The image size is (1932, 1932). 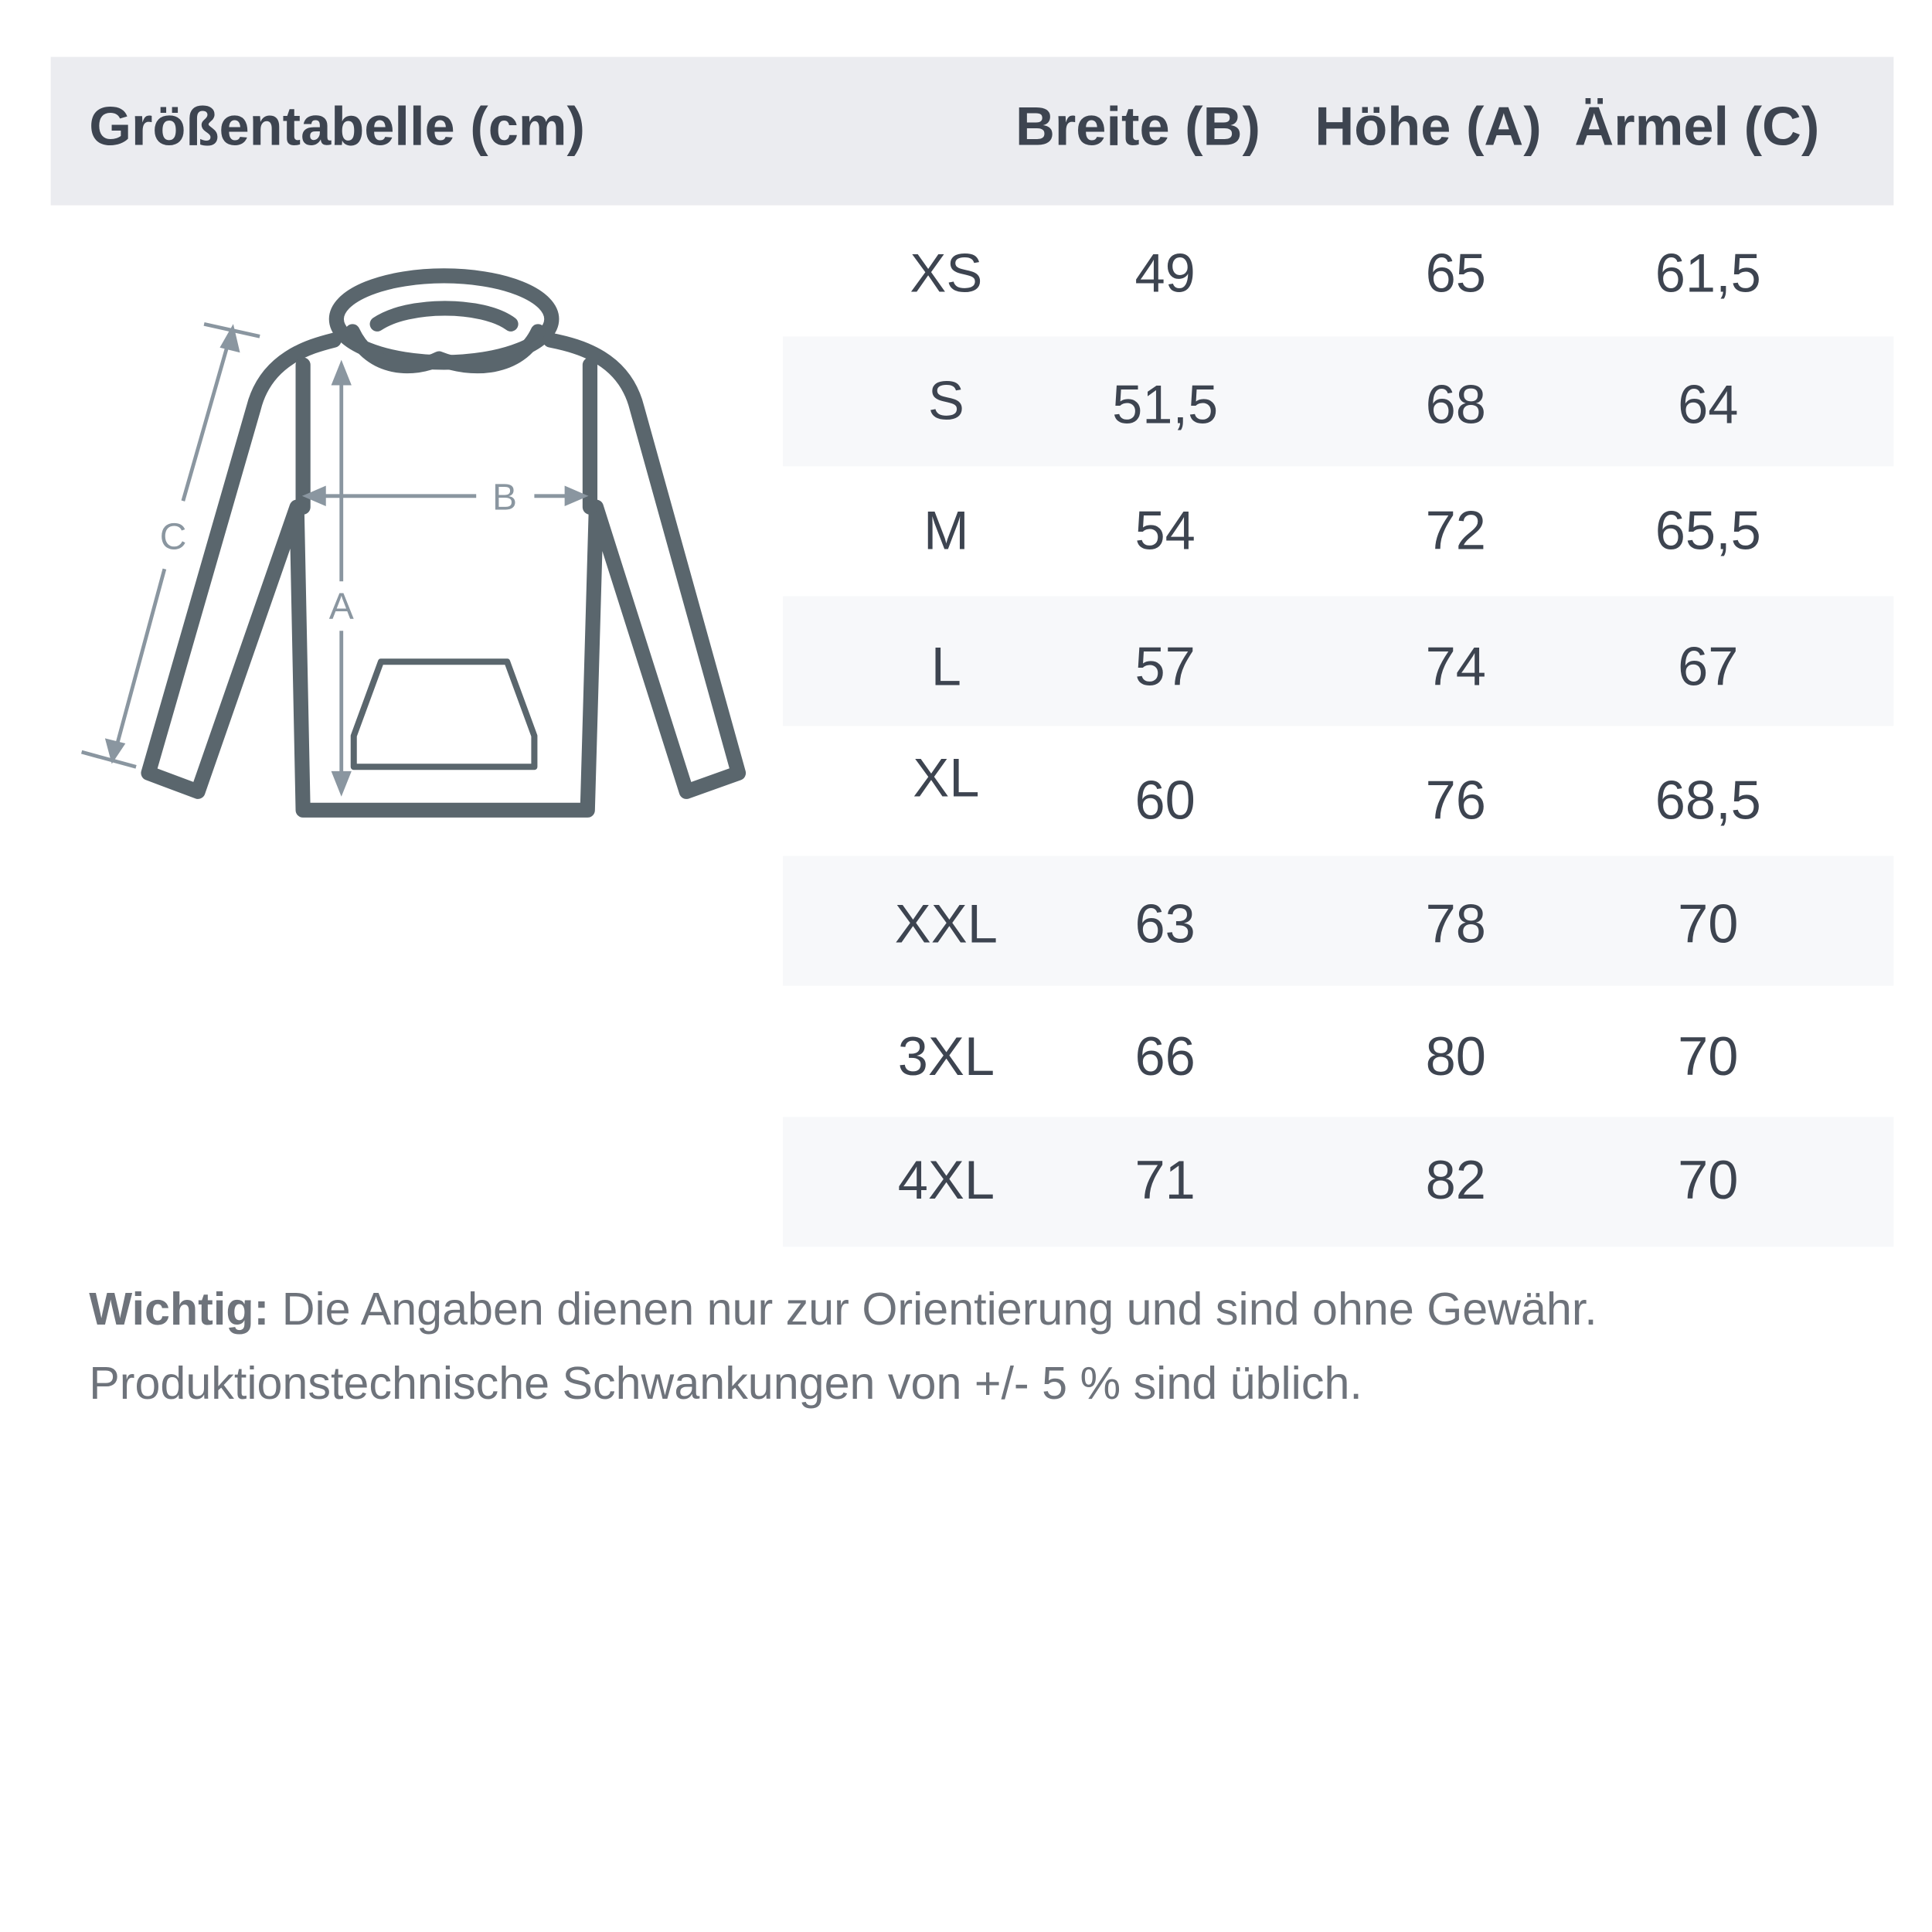 I want to click on label-b: B, so click(x=505, y=498).